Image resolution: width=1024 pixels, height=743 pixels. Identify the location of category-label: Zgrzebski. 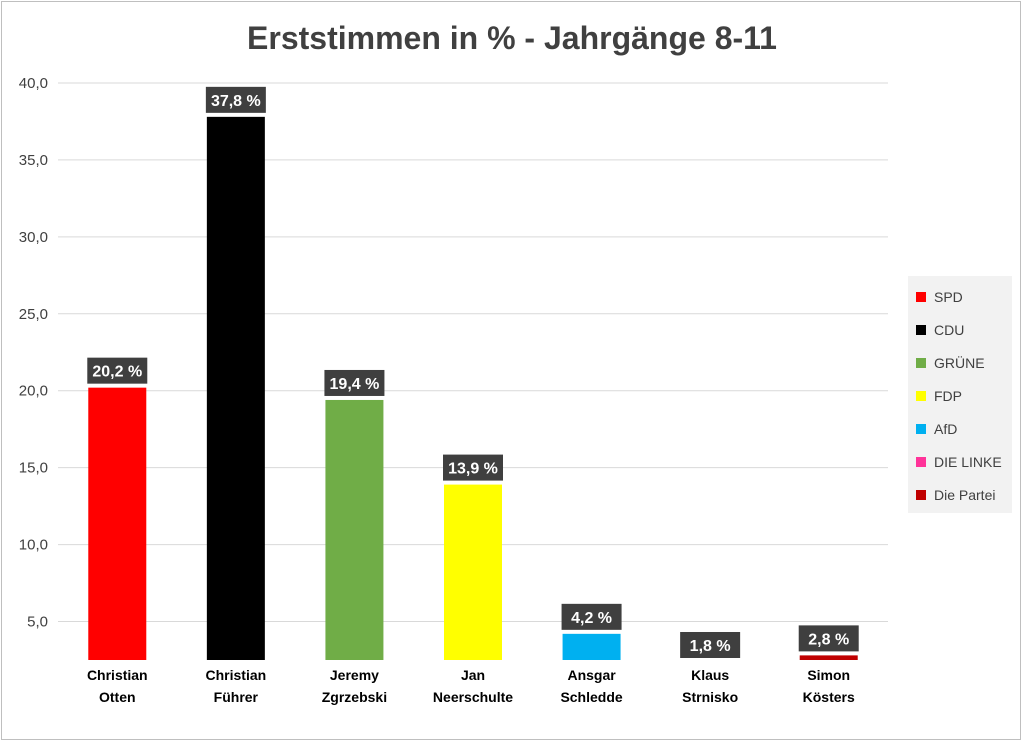
(354, 697).